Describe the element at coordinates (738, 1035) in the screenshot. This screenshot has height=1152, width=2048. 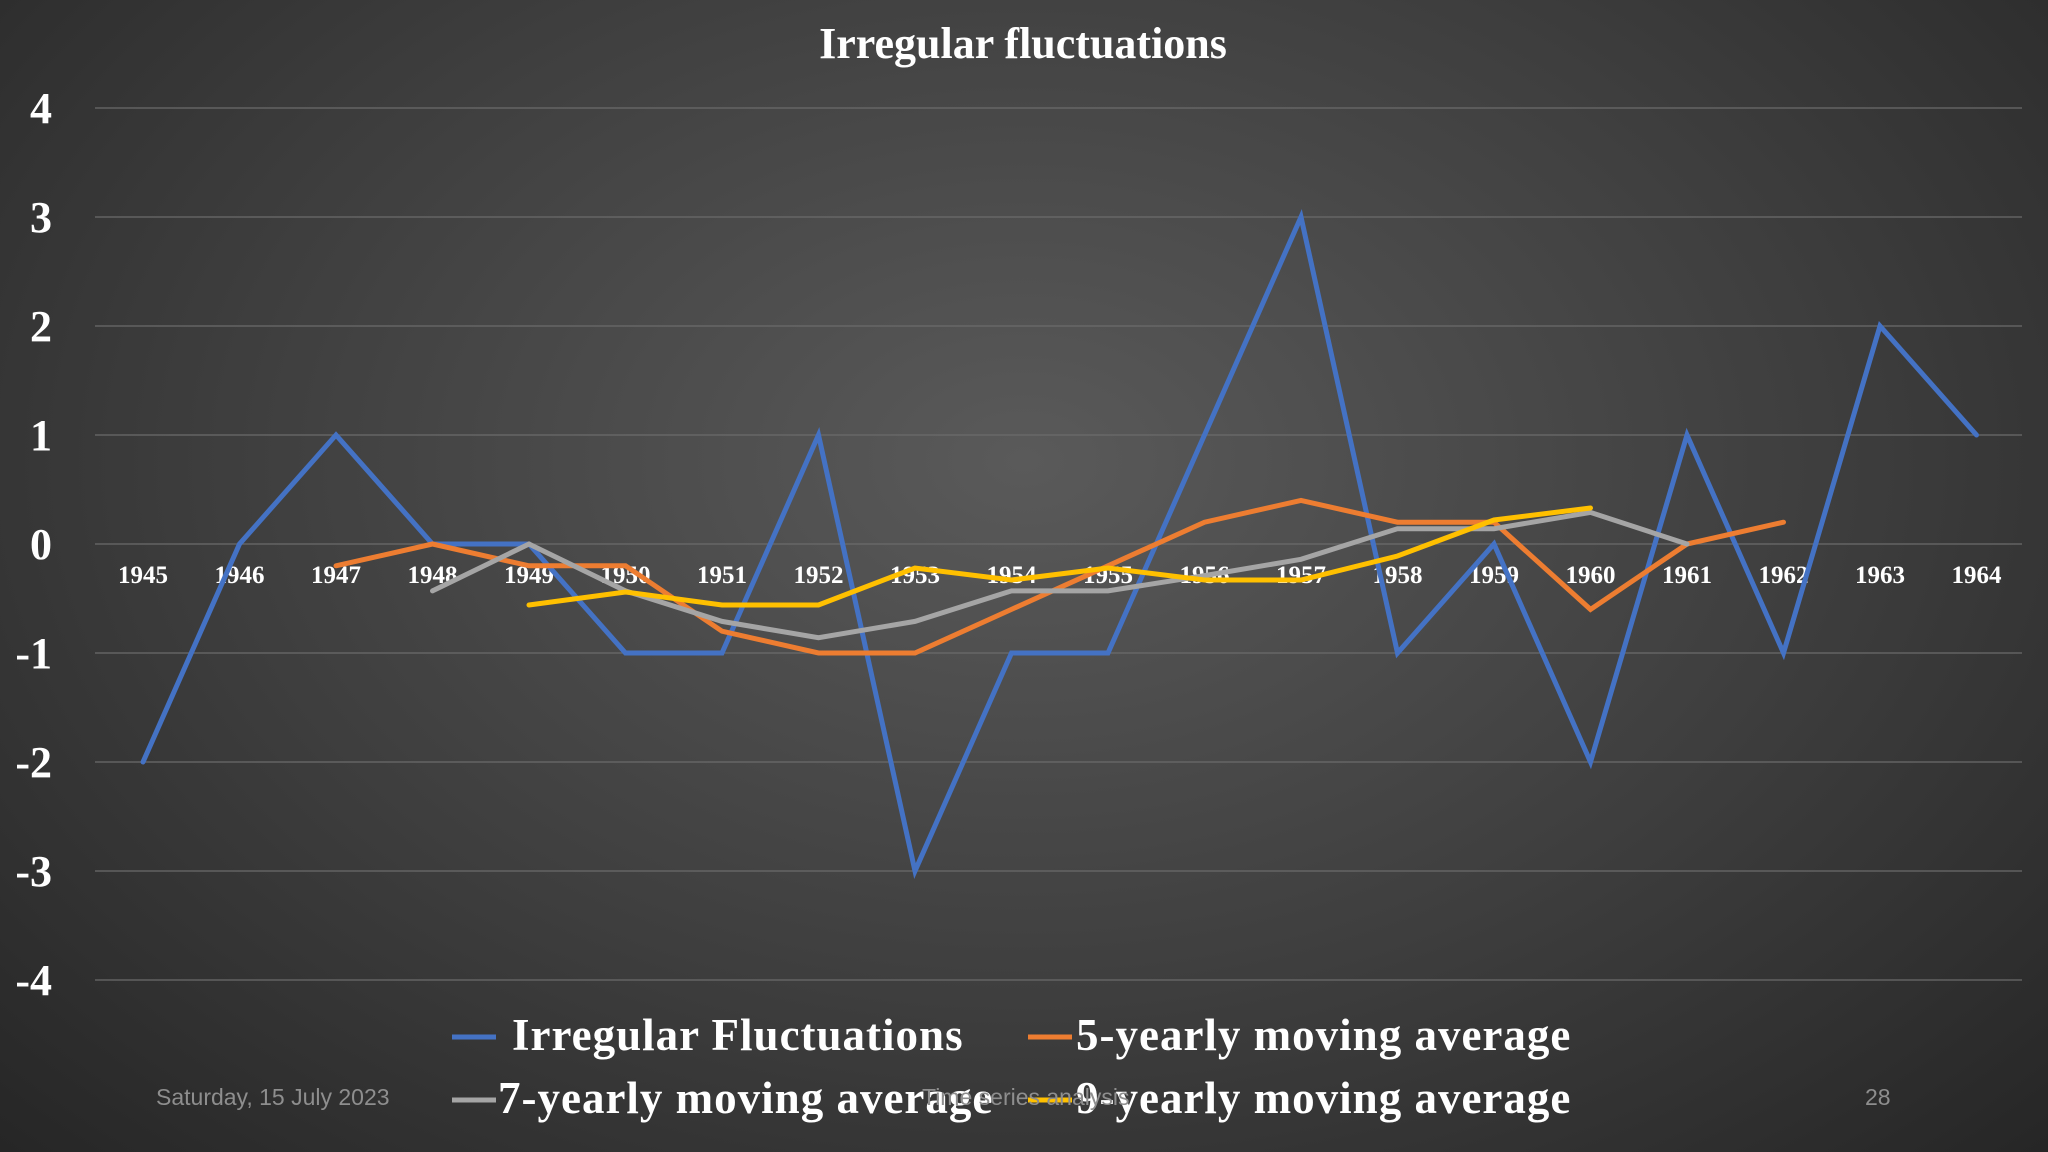
I see `legend-label-1: Irregular Fluctuations` at that location.